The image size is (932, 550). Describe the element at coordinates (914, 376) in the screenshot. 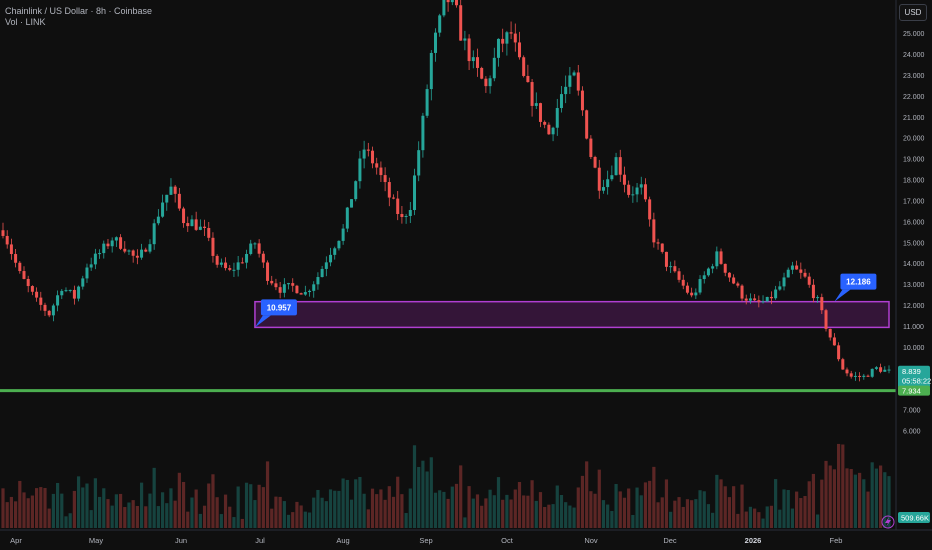

I see `last-price-badge` at that location.